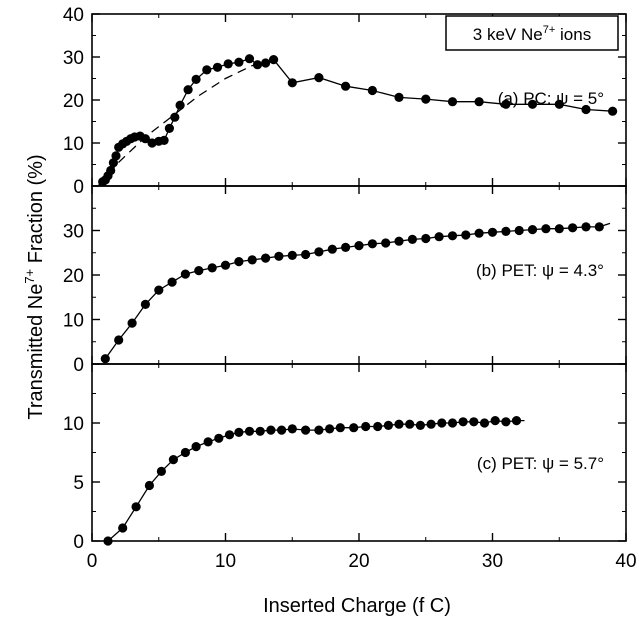  Describe the element at coordinates (29, 276) in the screenshot. I see `y-axis-title-sup: 7+` at that location.